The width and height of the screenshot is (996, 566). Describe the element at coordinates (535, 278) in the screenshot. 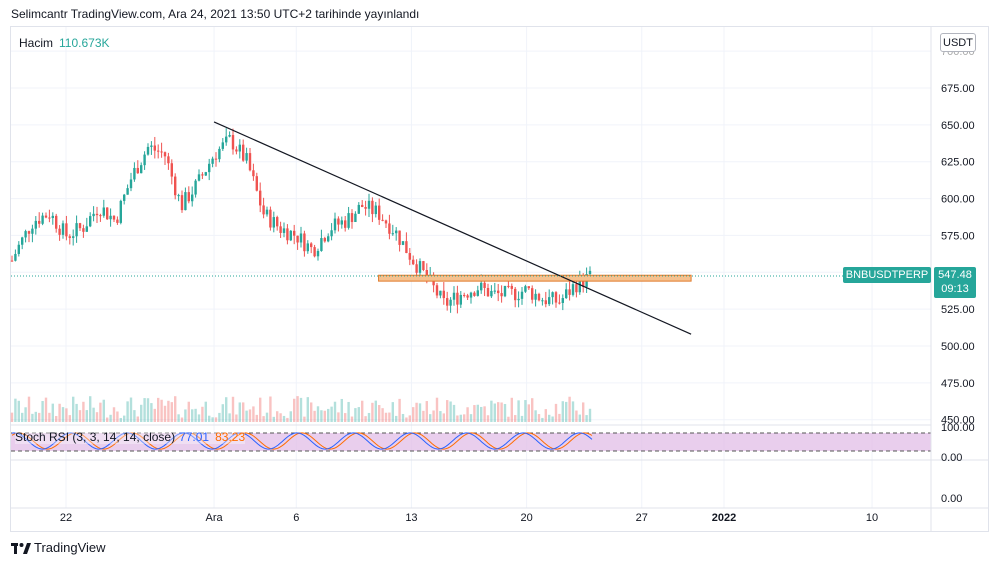

I see `resistance-zone` at that location.